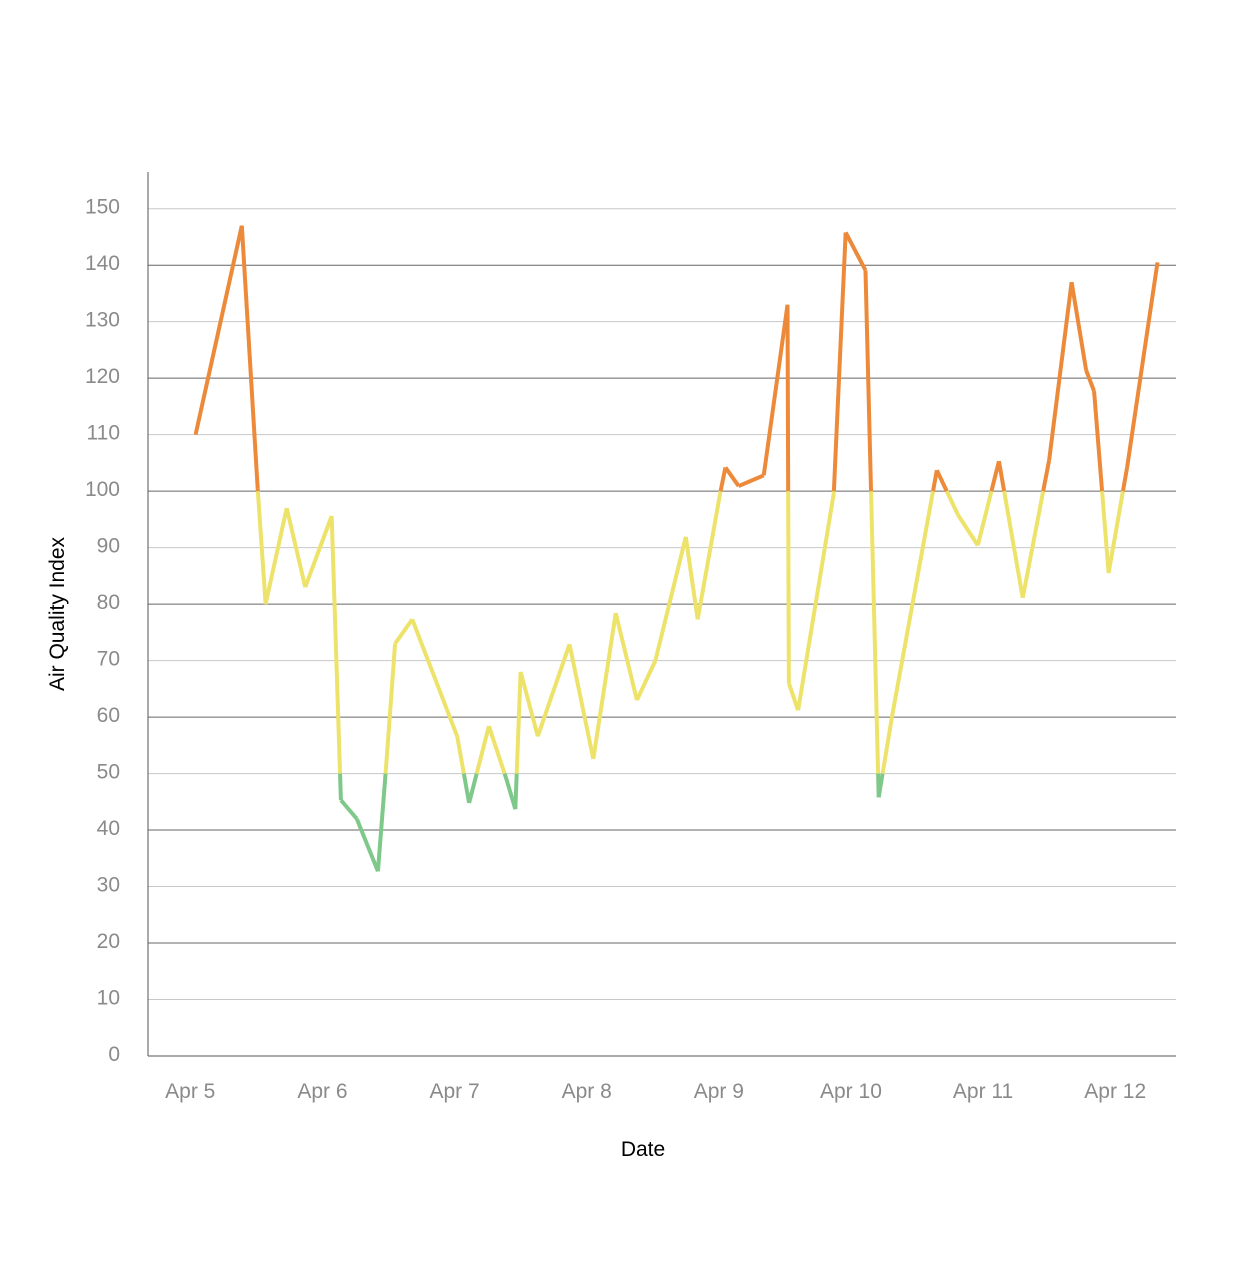 The height and width of the screenshot is (1285, 1256). What do you see at coordinates (108, 546) in the screenshot?
I see `y-tick-label: 90` at bounding box center [108, 546].